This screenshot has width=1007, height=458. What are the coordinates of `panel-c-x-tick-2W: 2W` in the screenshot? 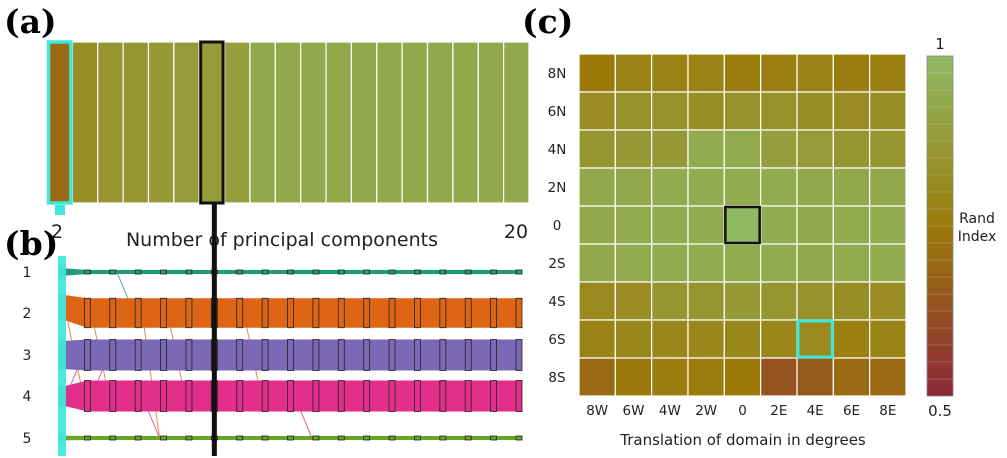 It's located at (706, 411).